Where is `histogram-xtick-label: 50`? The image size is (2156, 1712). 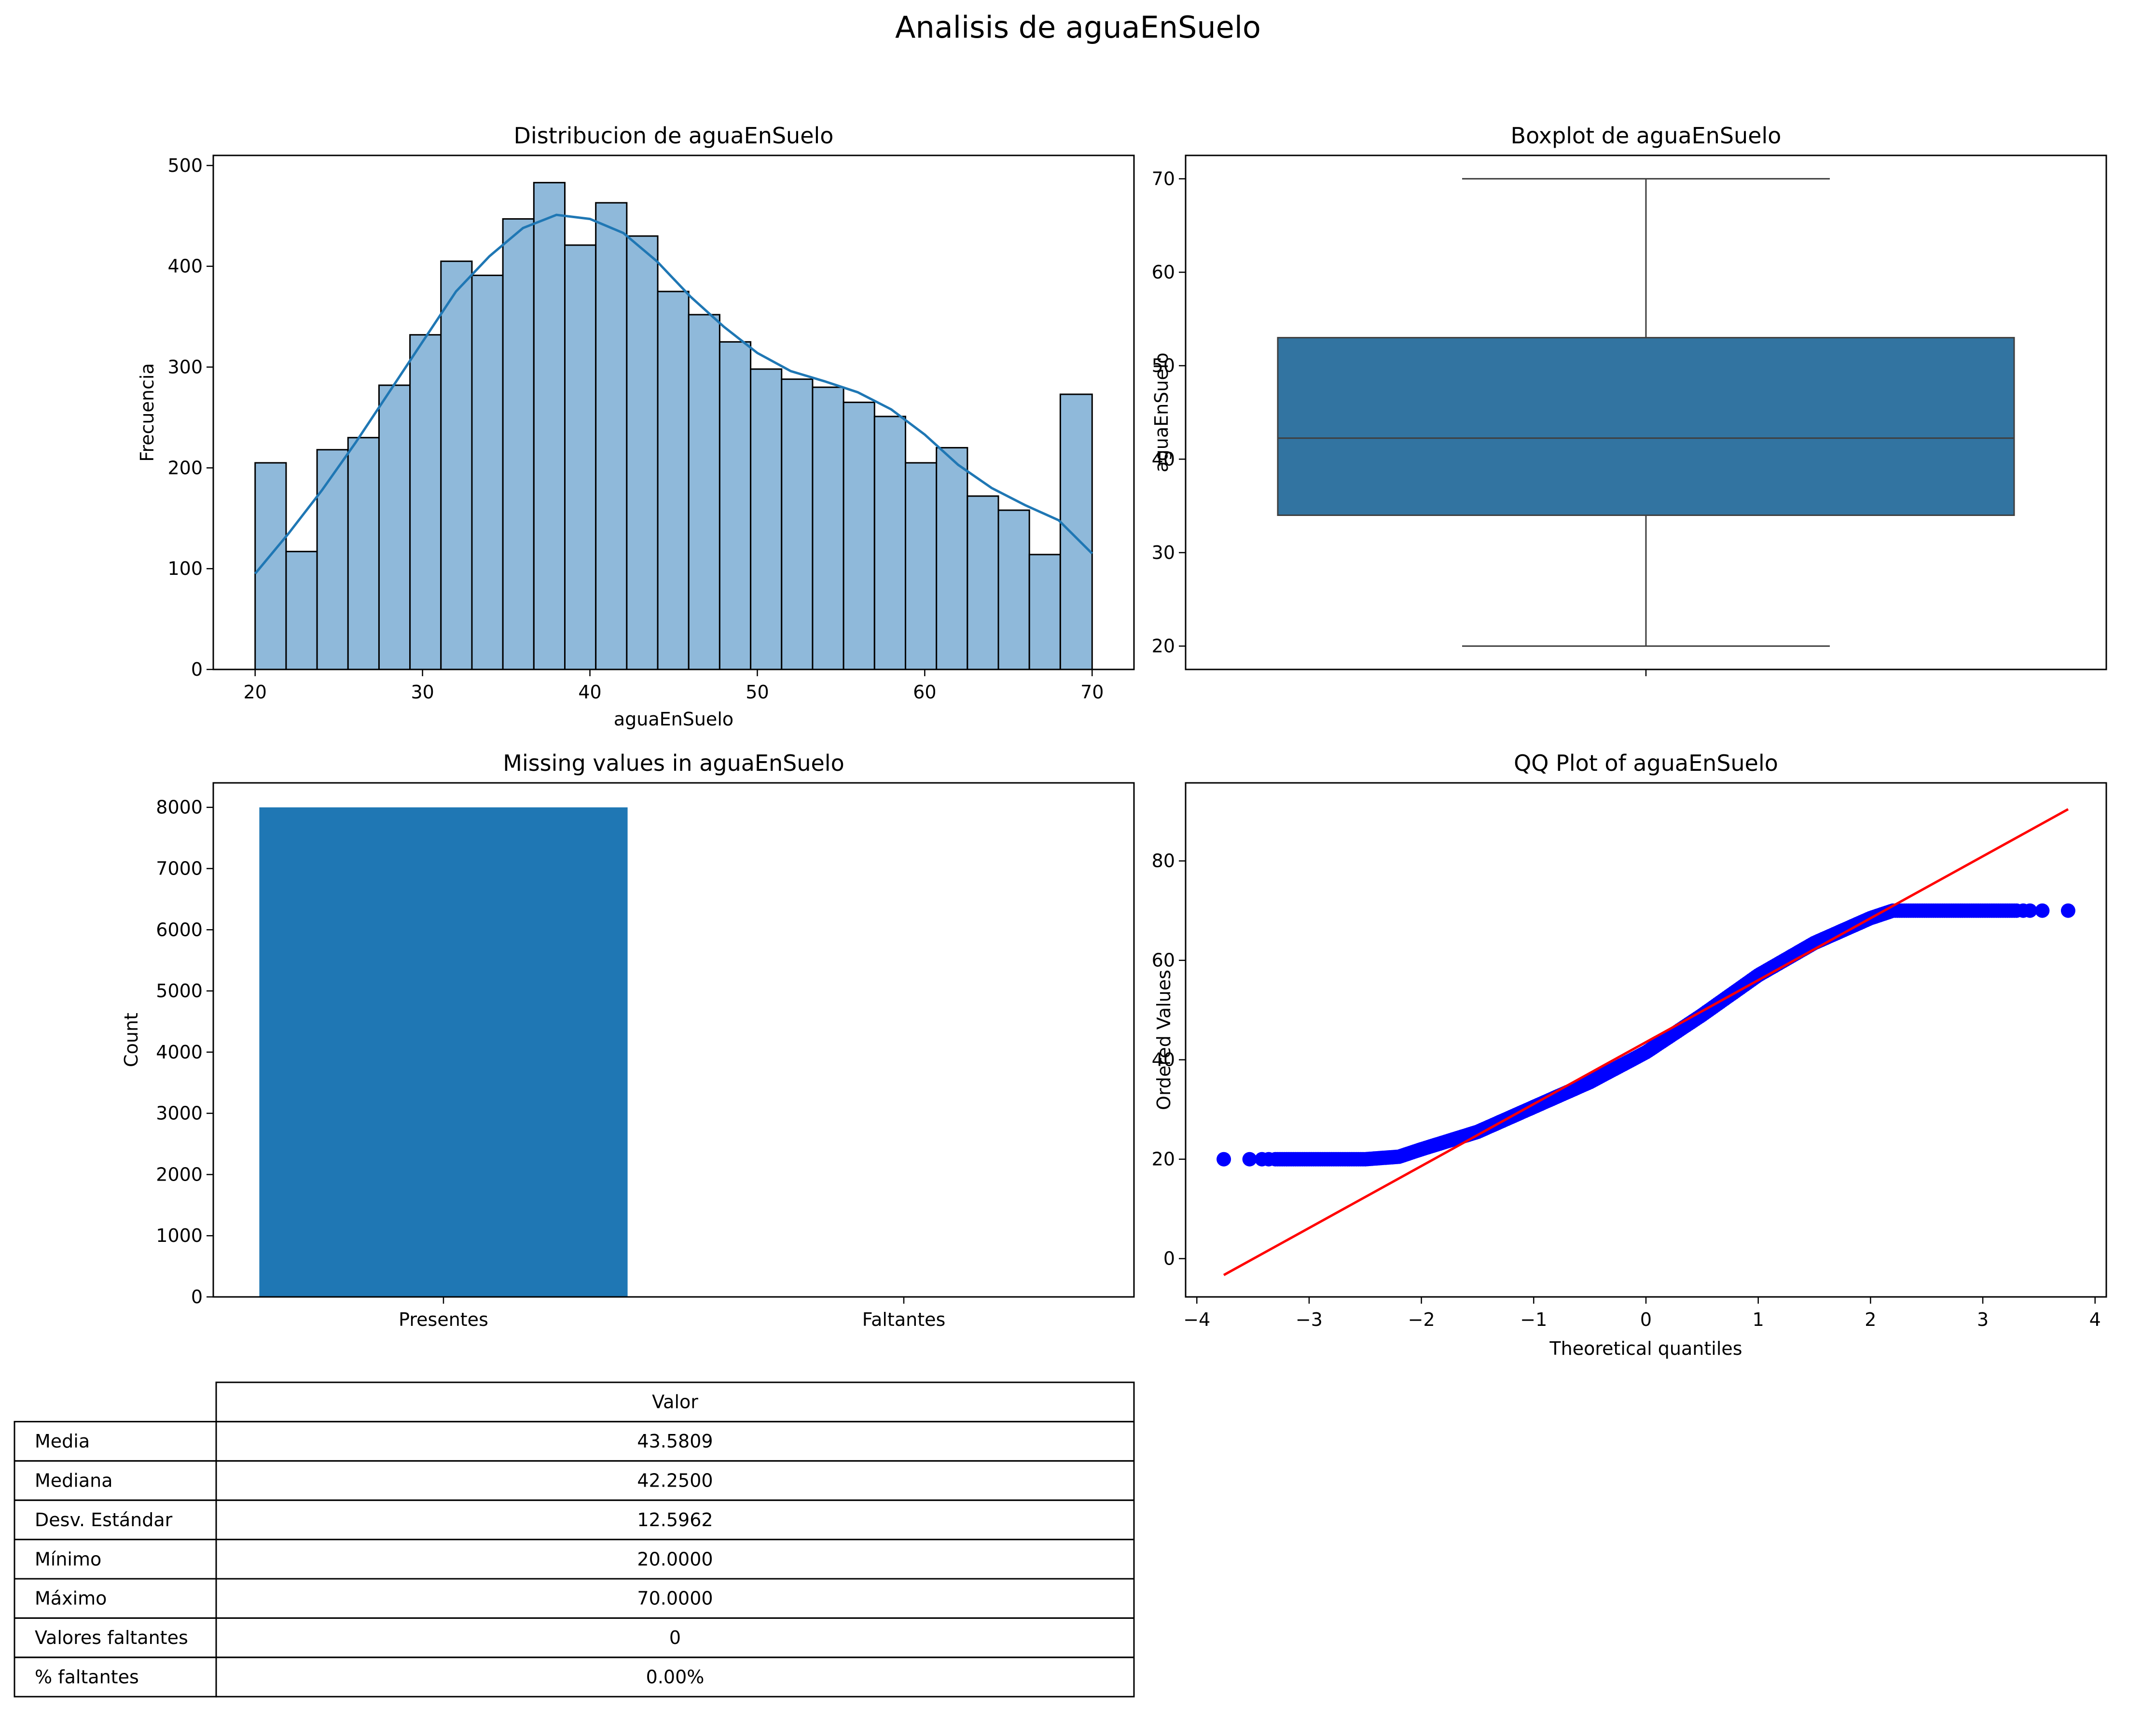 histogram-xtick-label: 50 is located at coordinates (757, 693).